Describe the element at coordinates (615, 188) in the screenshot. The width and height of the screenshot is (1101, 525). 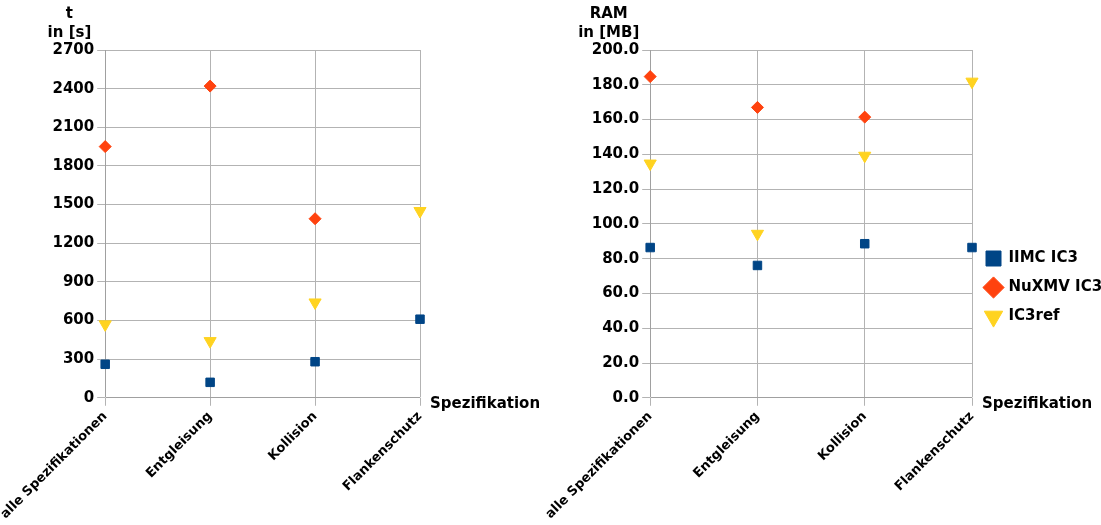
I see `y-tick-label: 120.0` at that location.